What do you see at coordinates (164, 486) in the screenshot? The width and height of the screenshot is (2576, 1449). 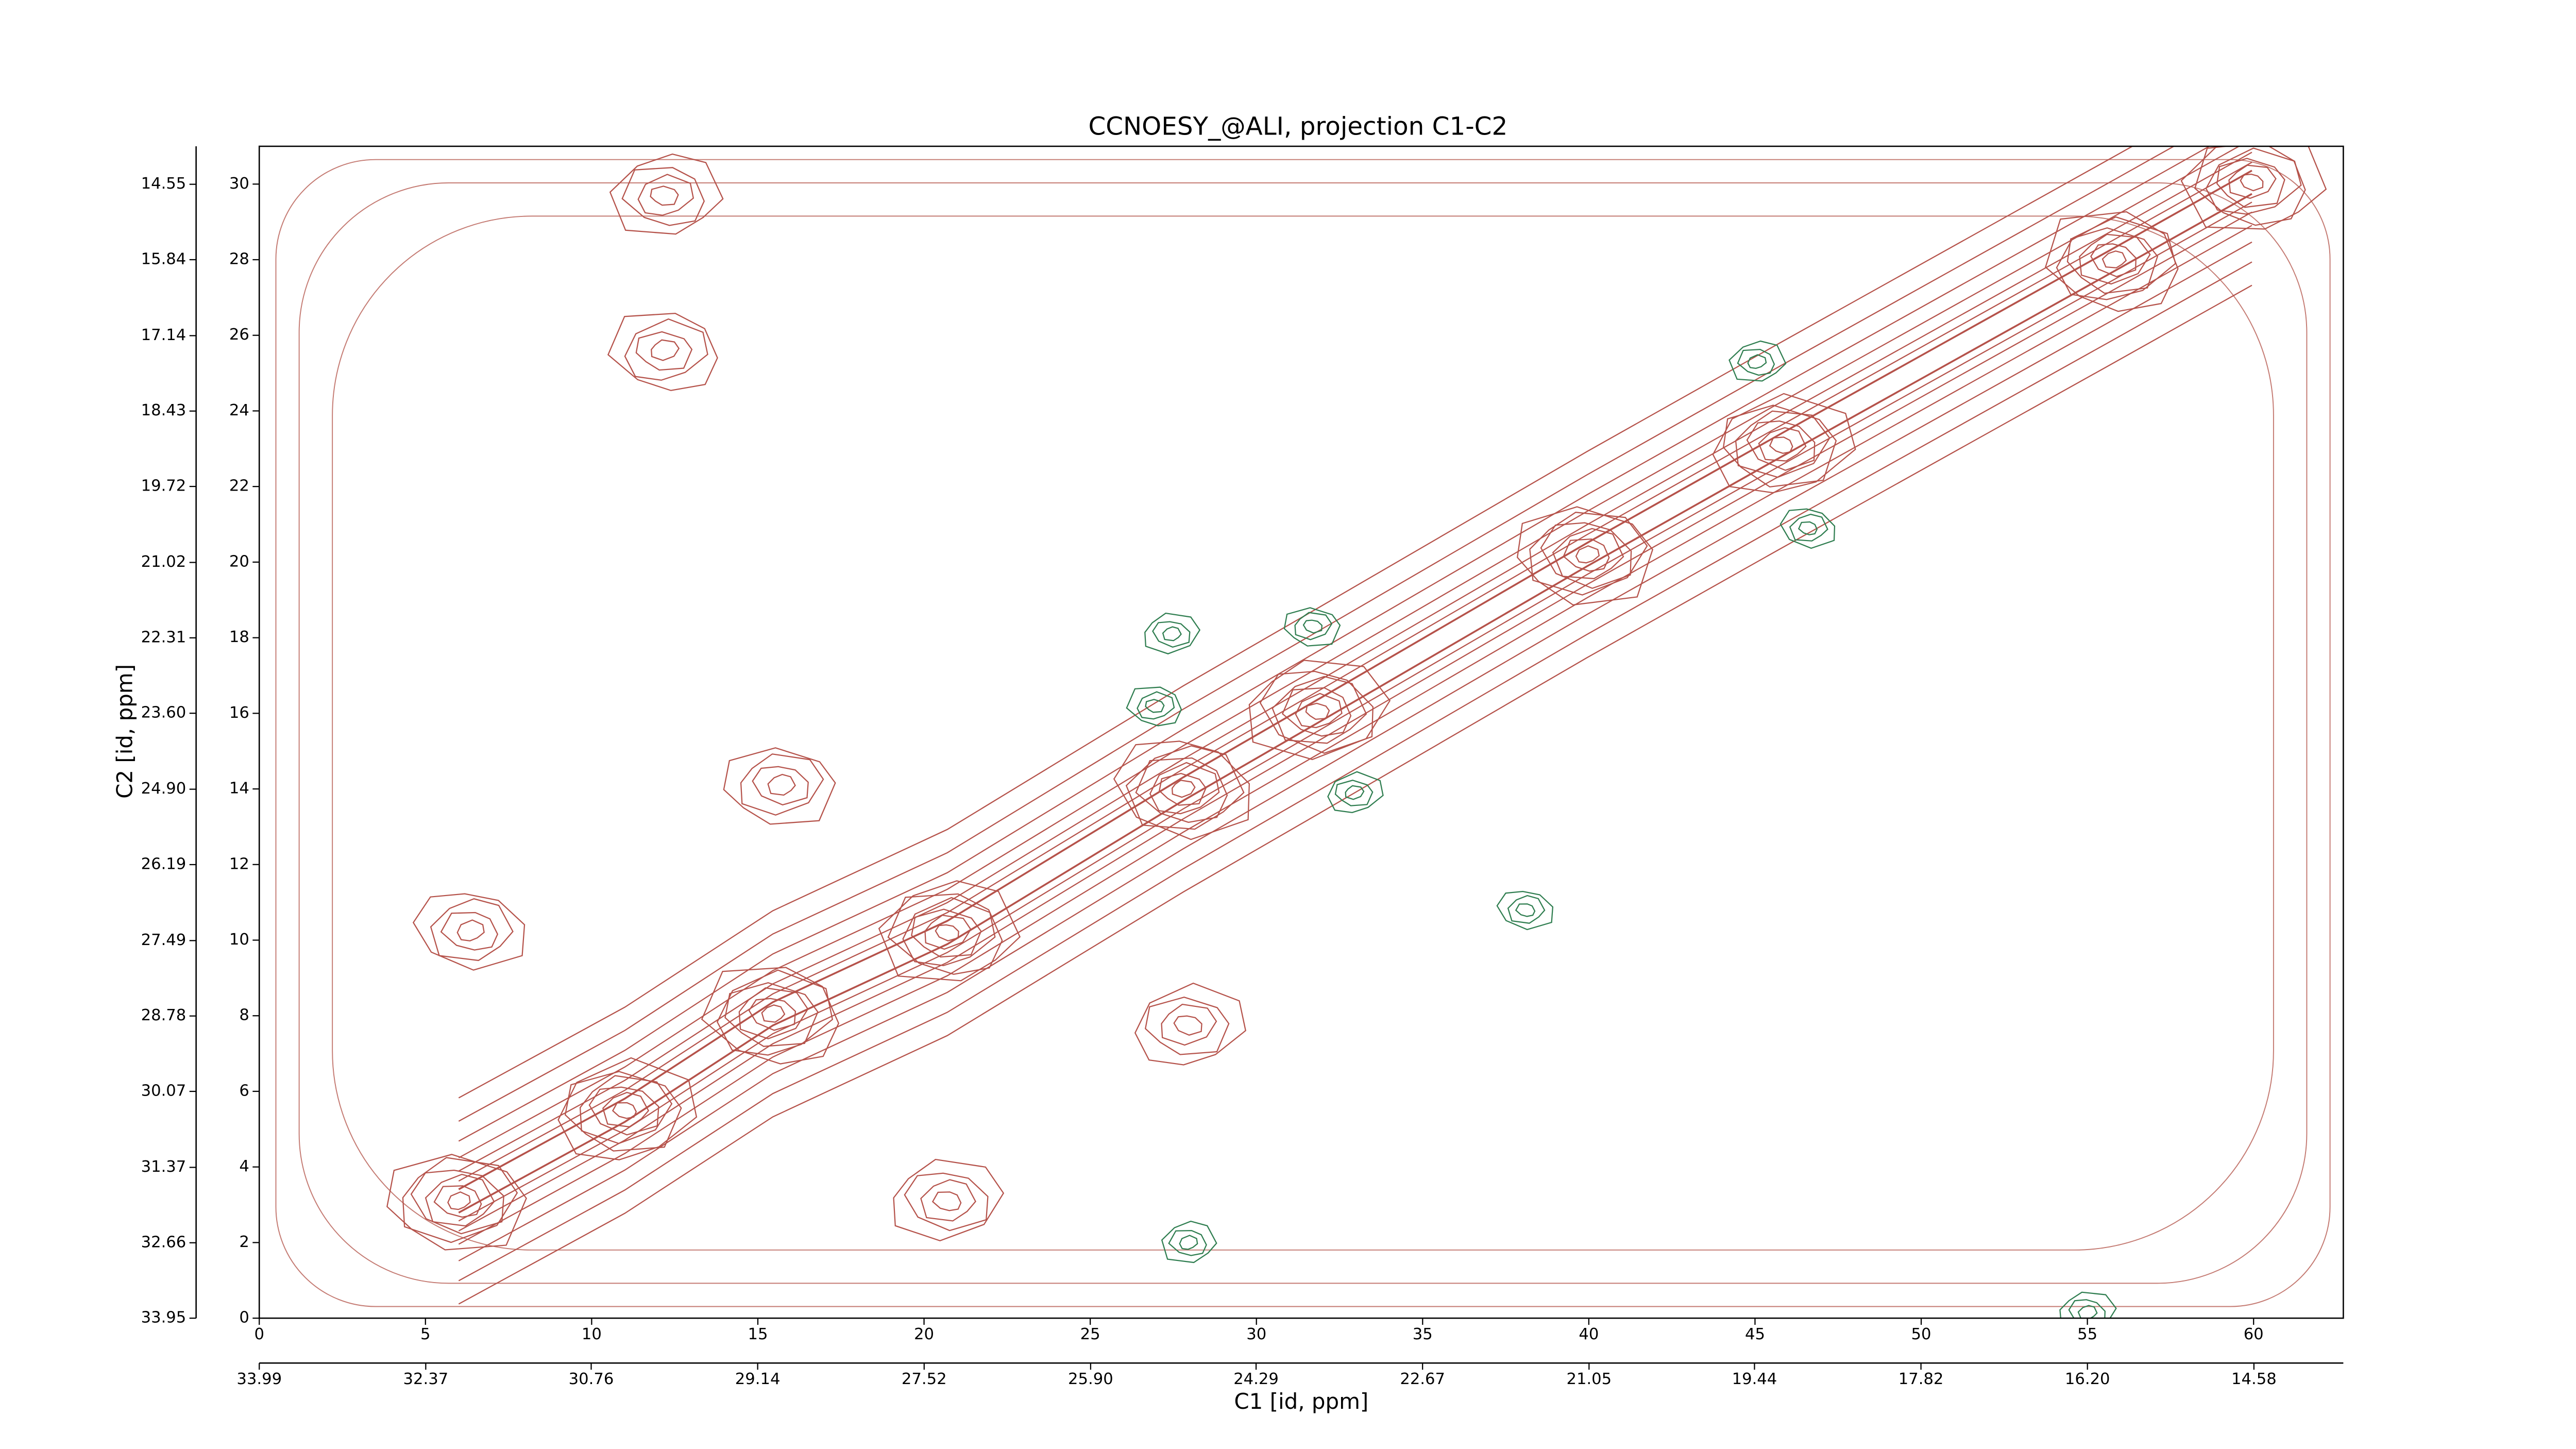 I see `y2-tick-label: 19.72` at bounding box center [164, 486].